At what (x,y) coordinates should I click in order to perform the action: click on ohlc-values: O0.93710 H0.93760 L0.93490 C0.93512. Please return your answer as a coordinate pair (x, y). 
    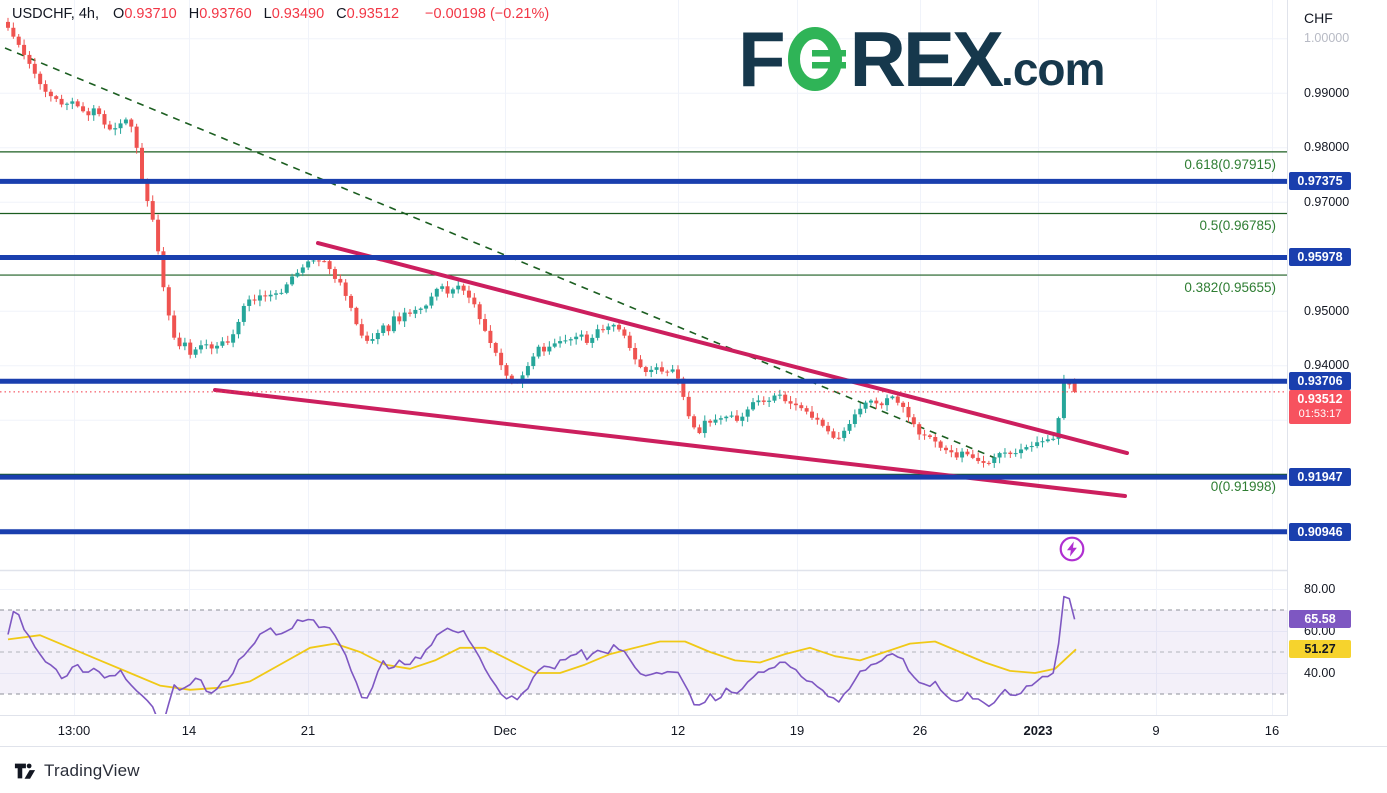
    Looking at the image, I should click on (262, 14).